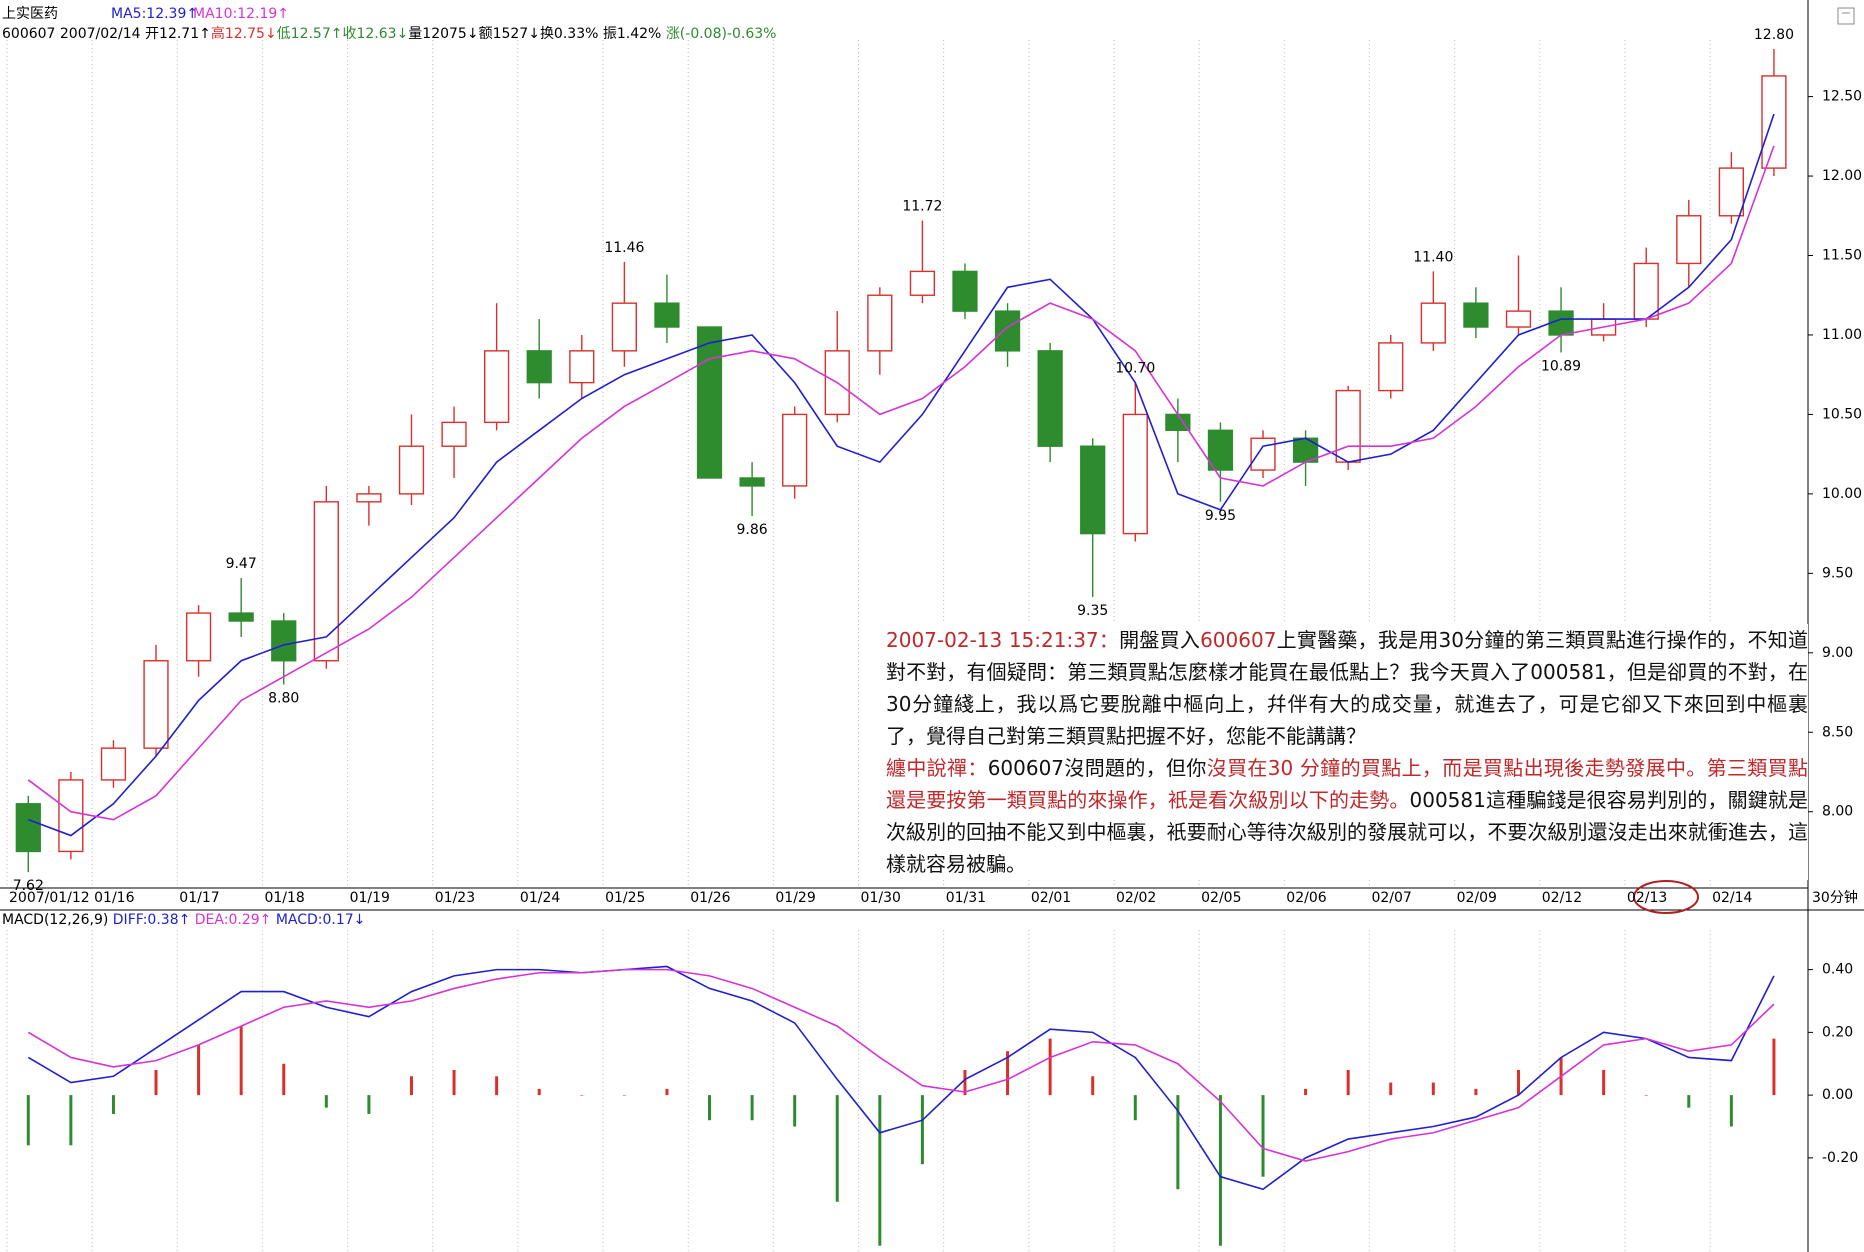 The image size is (1864, 1252). I want to click on header-item: 开12.71↑, so click(178, 34).